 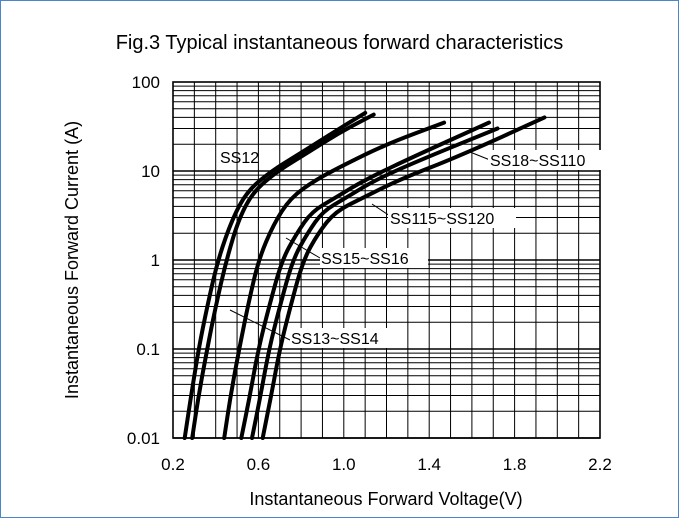 I want to click on annotation-ss15-ss16-bg, so click(x=374, y=258).